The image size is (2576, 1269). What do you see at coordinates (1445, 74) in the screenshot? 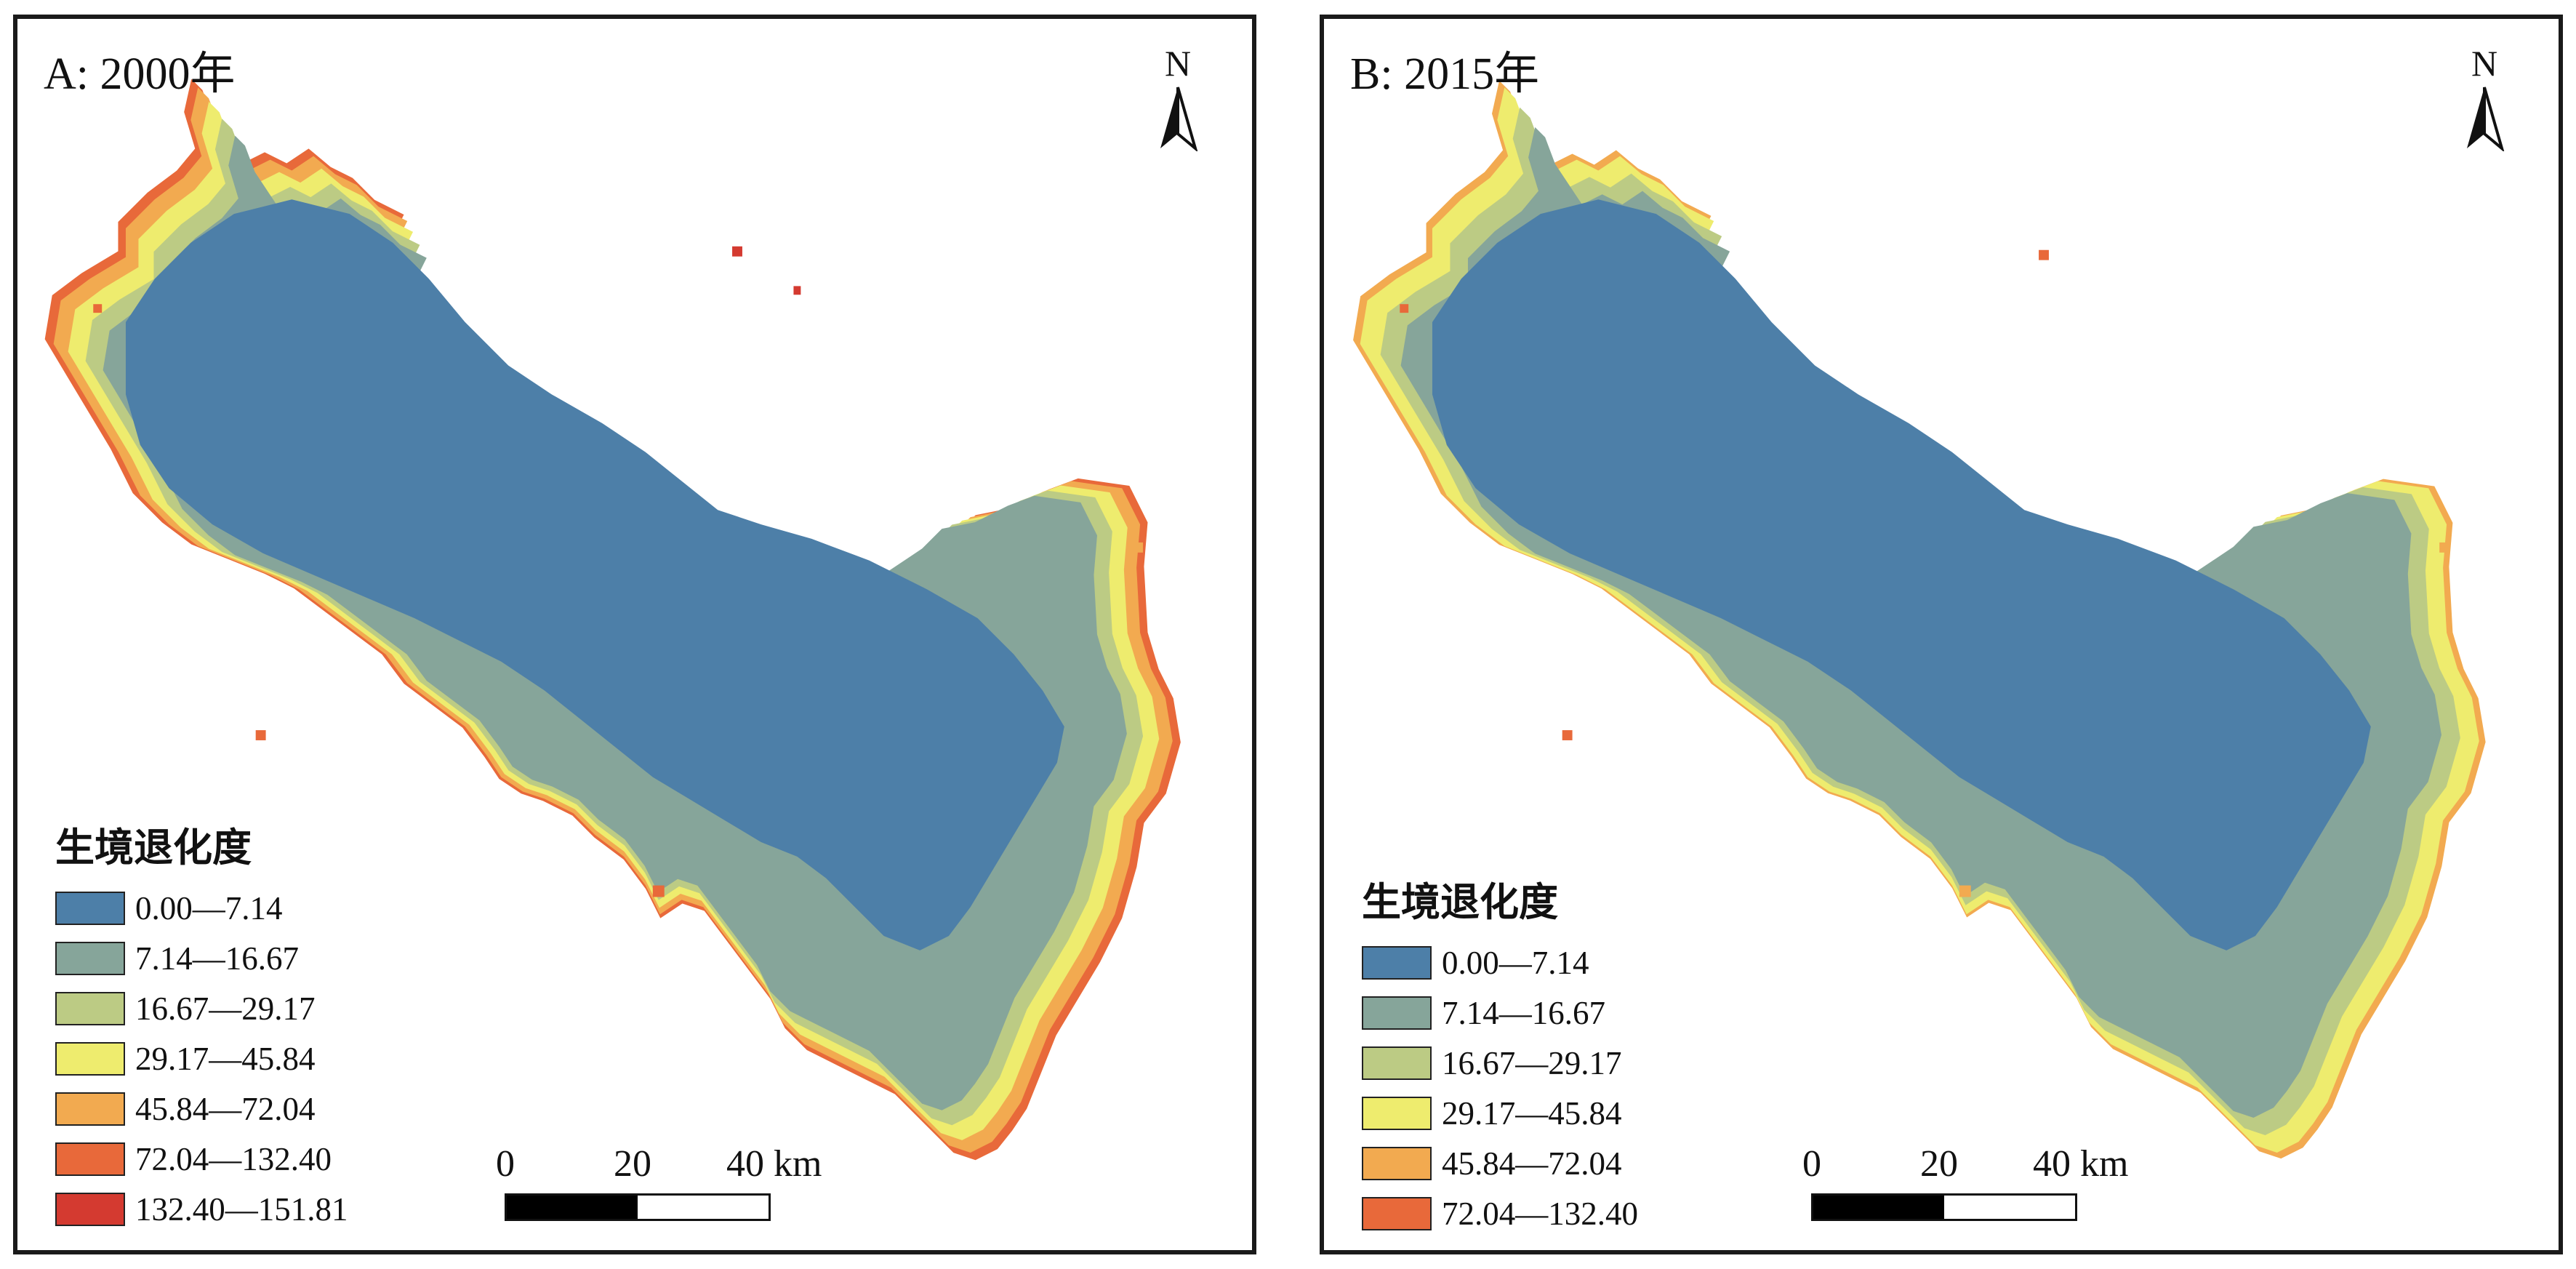
I see `panel-title: B: 2015年` at bounding box center [1445, 74].